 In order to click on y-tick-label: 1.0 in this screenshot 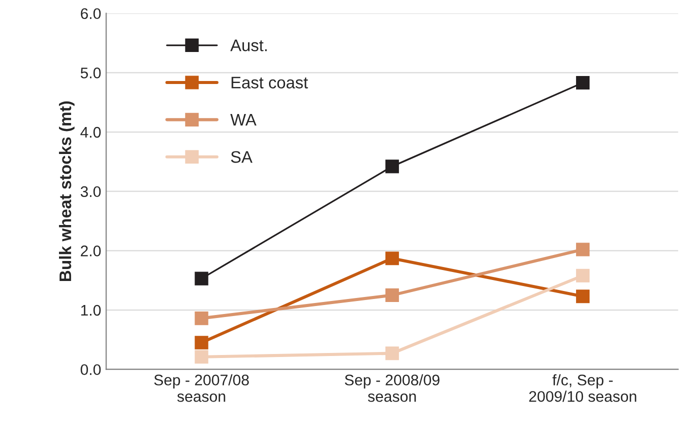, I will do `click(91, 310)`.